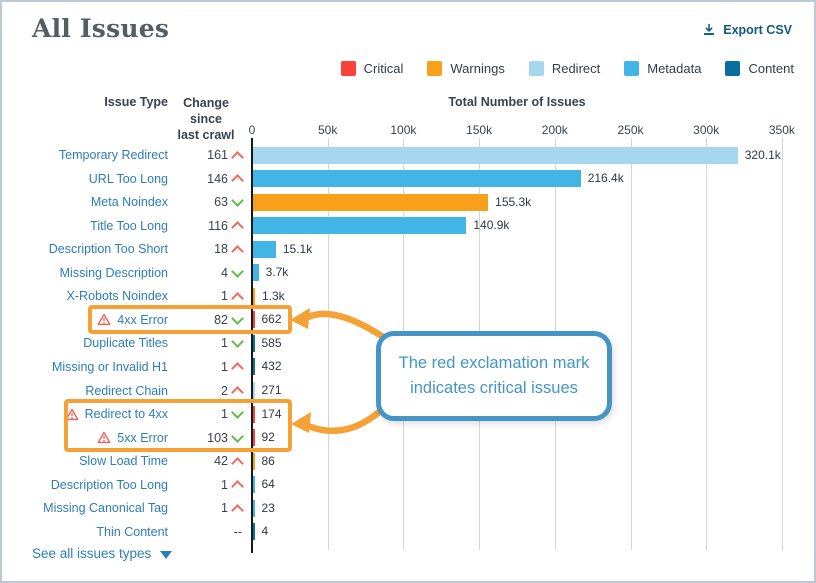  I want to click on issue-type-label: Redirect to 4xx, so click(95, 414).